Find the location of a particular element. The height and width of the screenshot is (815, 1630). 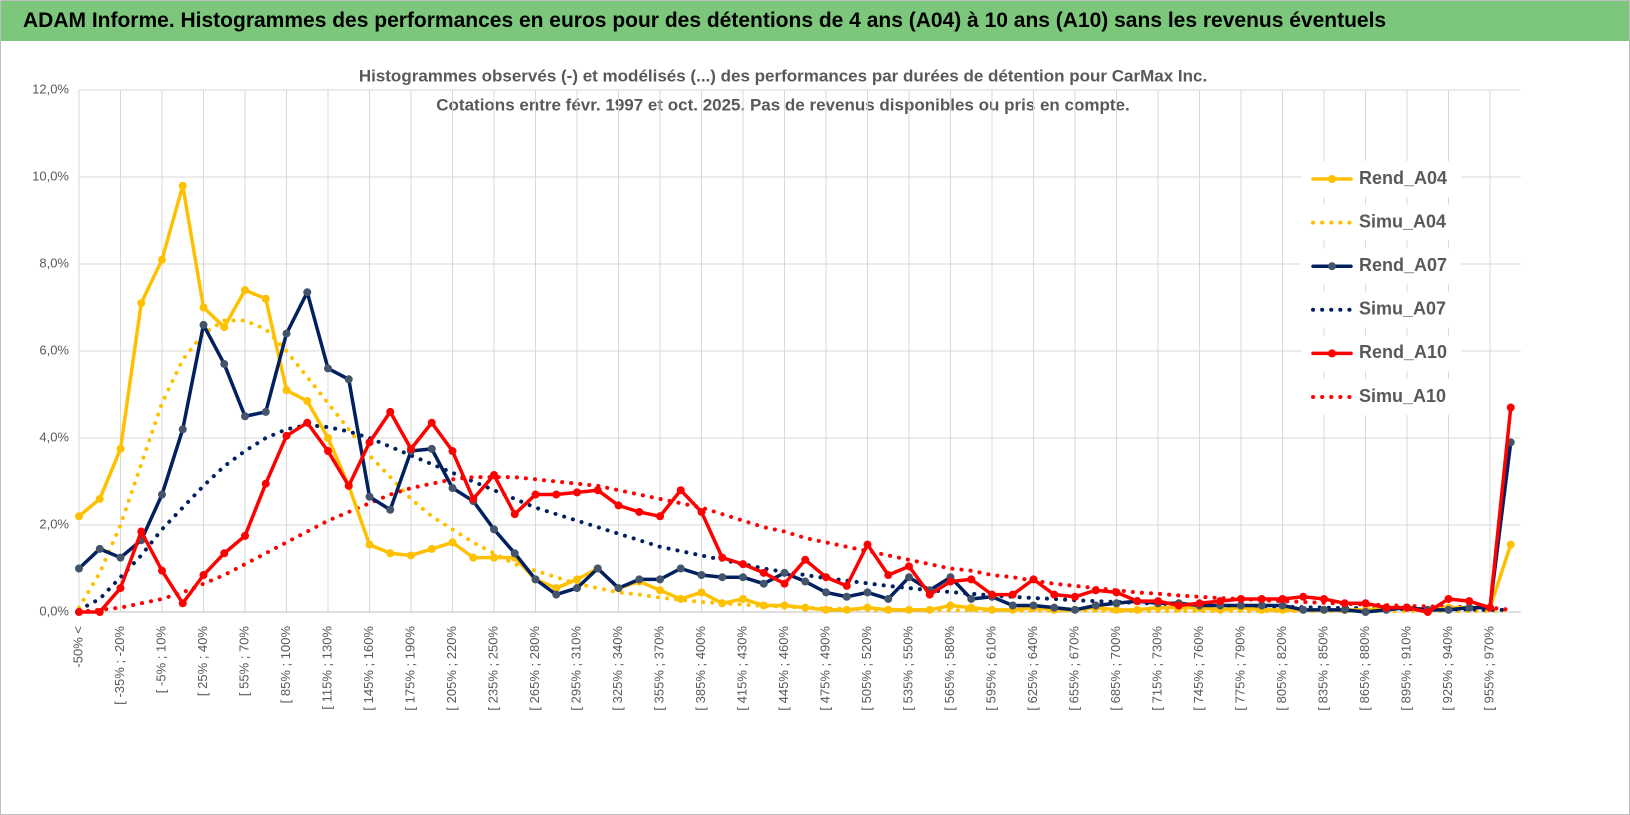

x-tick-label: -50% < is located at coordinates (77, 647).